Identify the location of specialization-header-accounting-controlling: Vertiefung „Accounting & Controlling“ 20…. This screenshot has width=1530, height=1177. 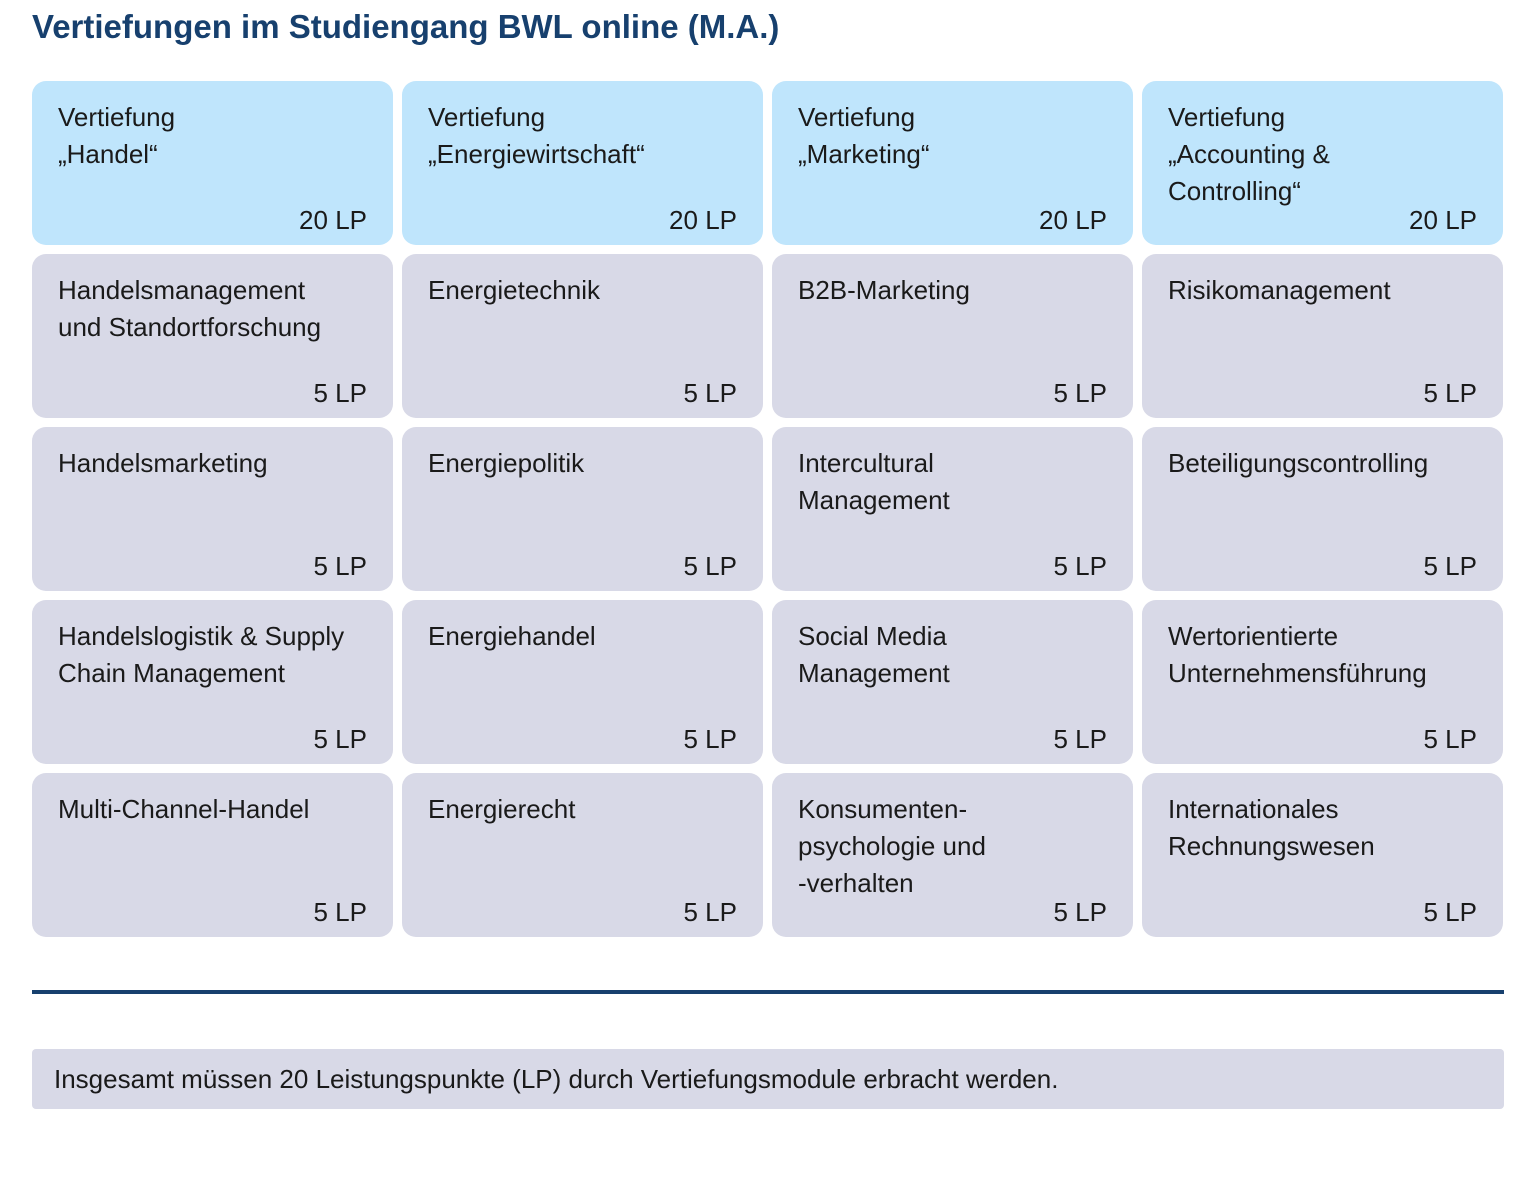
(1322, 163).